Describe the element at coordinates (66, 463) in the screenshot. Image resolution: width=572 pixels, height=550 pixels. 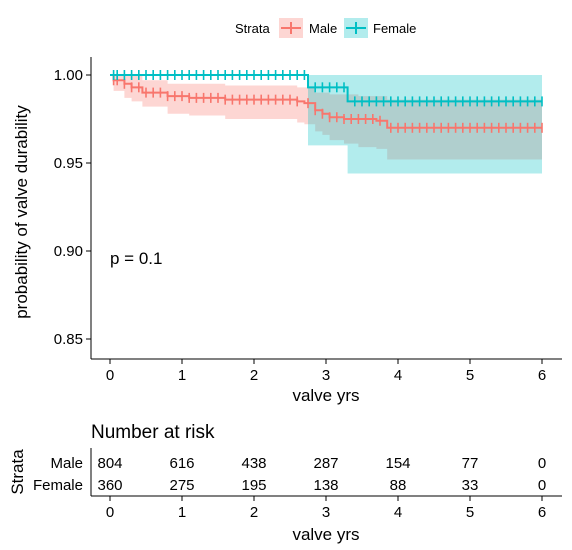
I see `risk-row-label-male: Male` at that location.